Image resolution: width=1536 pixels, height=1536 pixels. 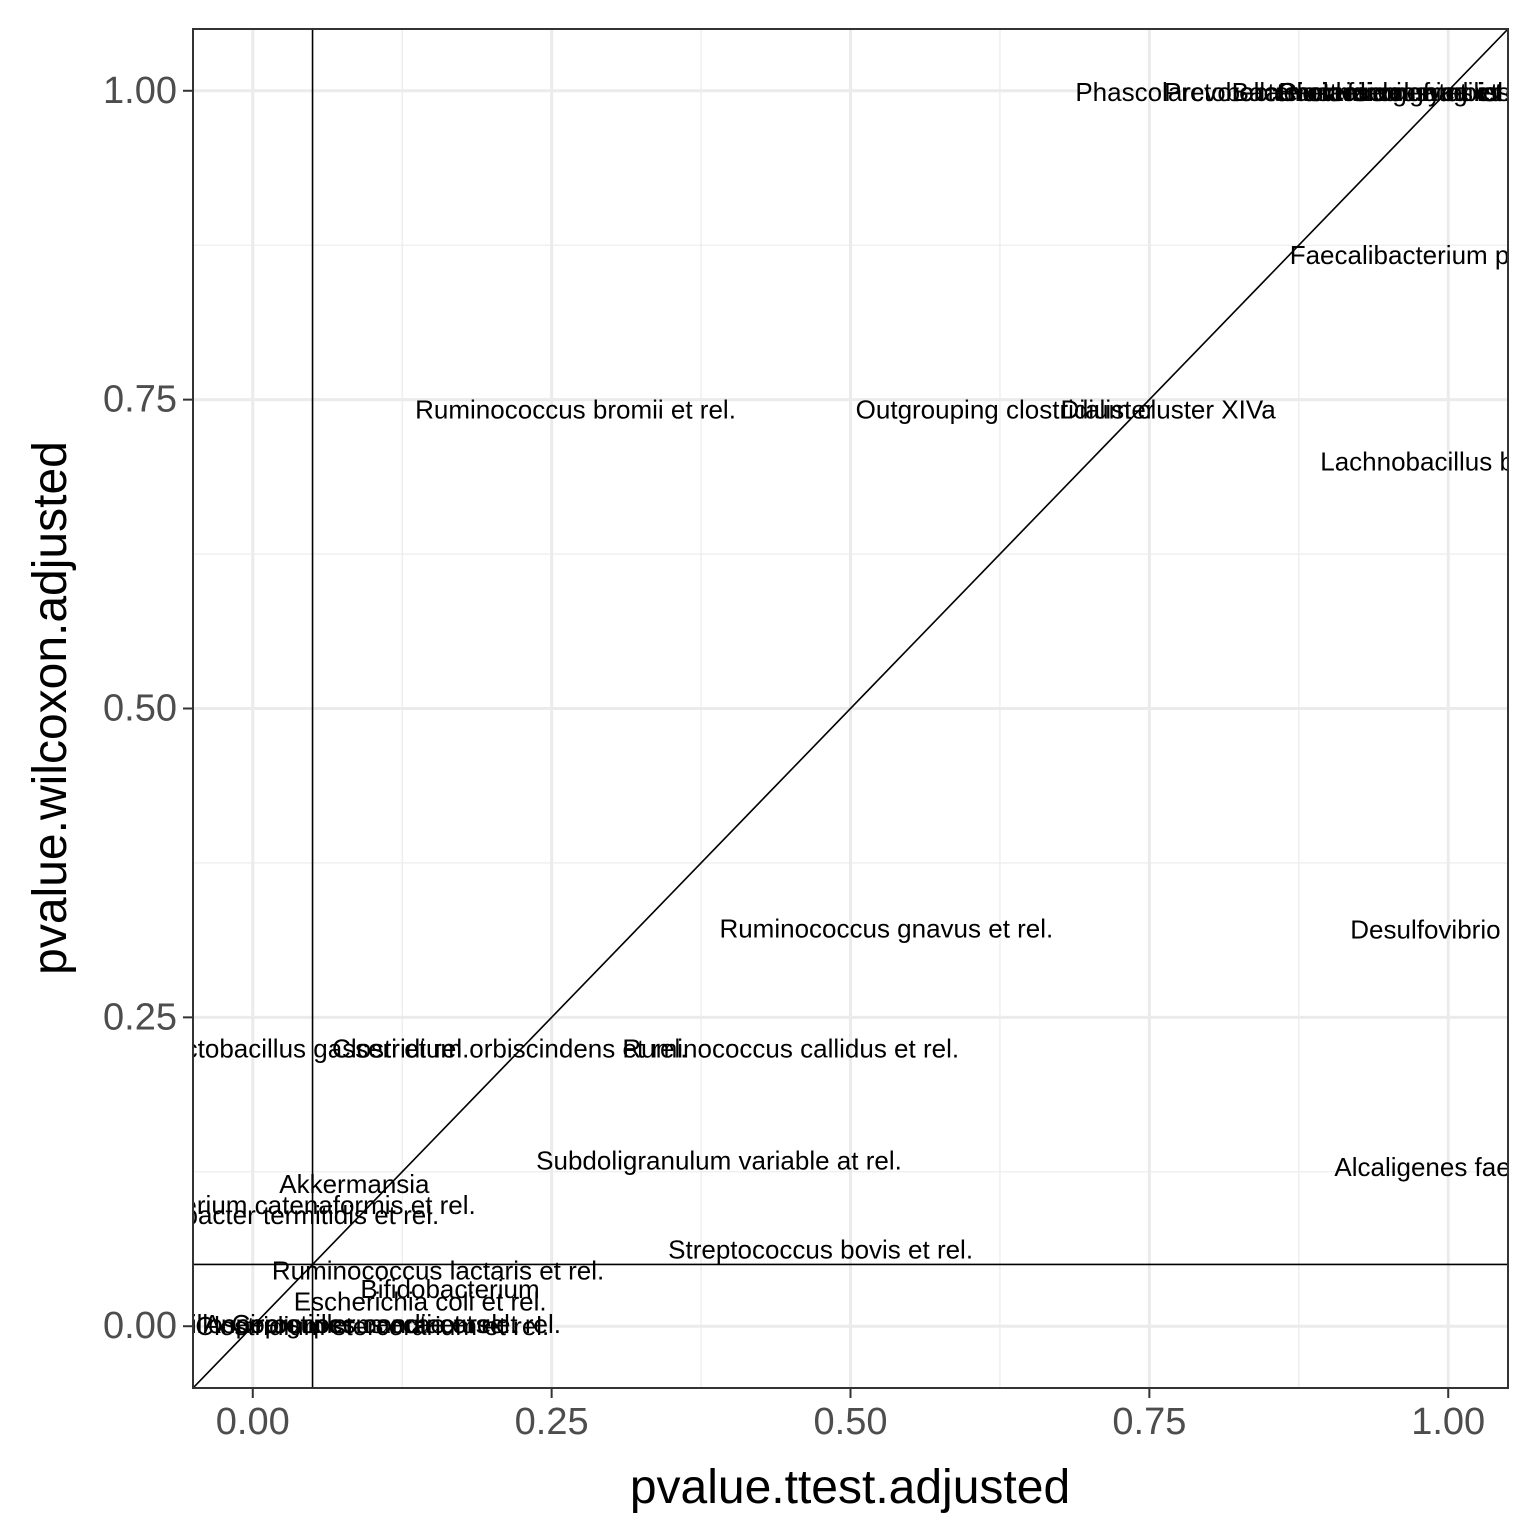 I want to click on x-tick-label: 0.00, so click(x=253, y=1422).